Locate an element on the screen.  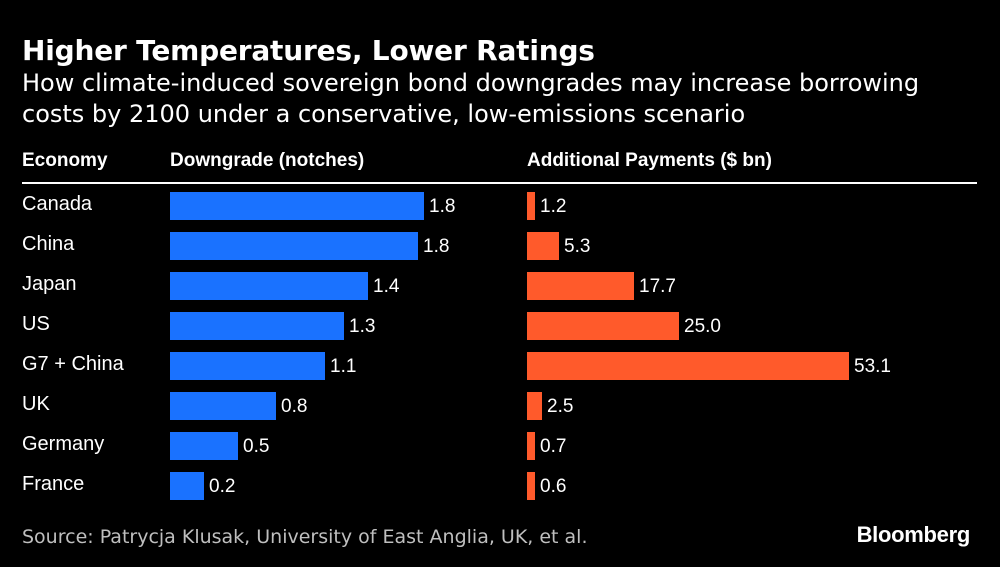
downgrade-value: 1.4 is located at coordinates (386, 286).